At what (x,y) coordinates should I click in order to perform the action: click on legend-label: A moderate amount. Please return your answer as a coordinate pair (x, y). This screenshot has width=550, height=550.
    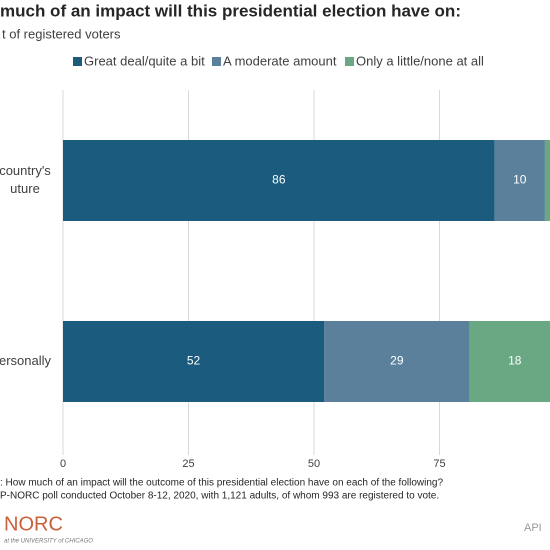
    Looking at the image, I should click on (280, 60).